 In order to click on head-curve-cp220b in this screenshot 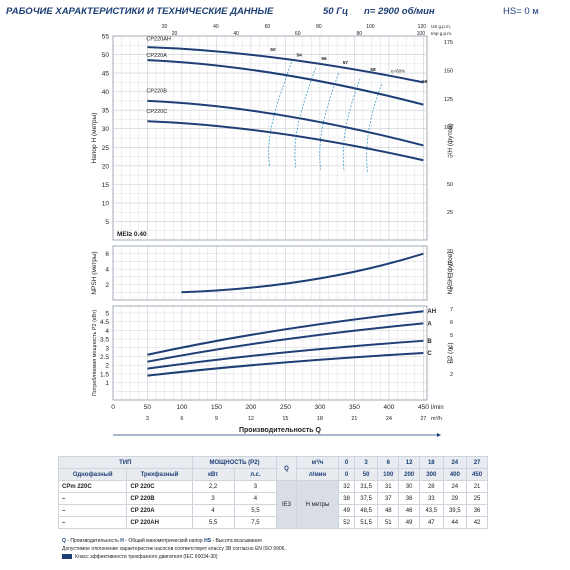, I will do `click(285, 123)`.